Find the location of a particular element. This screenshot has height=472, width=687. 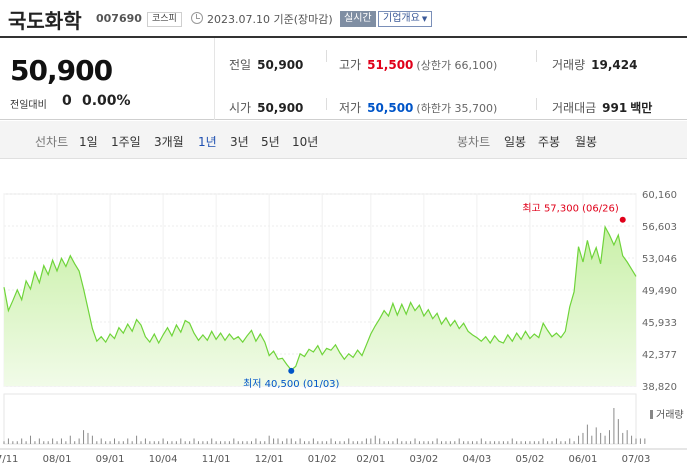

tab-1d: 1일 is located at coordinates (88, 142).